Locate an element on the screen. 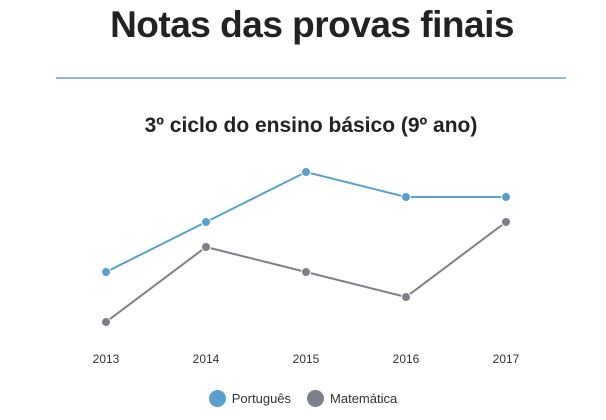 The width and height of the screenshot is (606, 420). page-title: Notas das provas finais is located at coordinates (312, 24).